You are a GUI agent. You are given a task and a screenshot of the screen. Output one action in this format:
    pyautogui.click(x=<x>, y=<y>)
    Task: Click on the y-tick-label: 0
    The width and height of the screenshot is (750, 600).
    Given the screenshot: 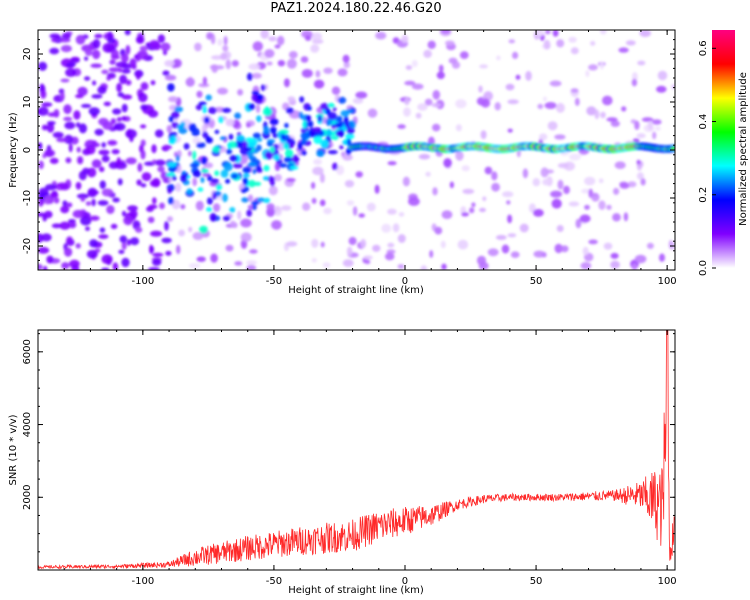 What is the action you would take?
    pyautogui.click(x=27, y=150)
    